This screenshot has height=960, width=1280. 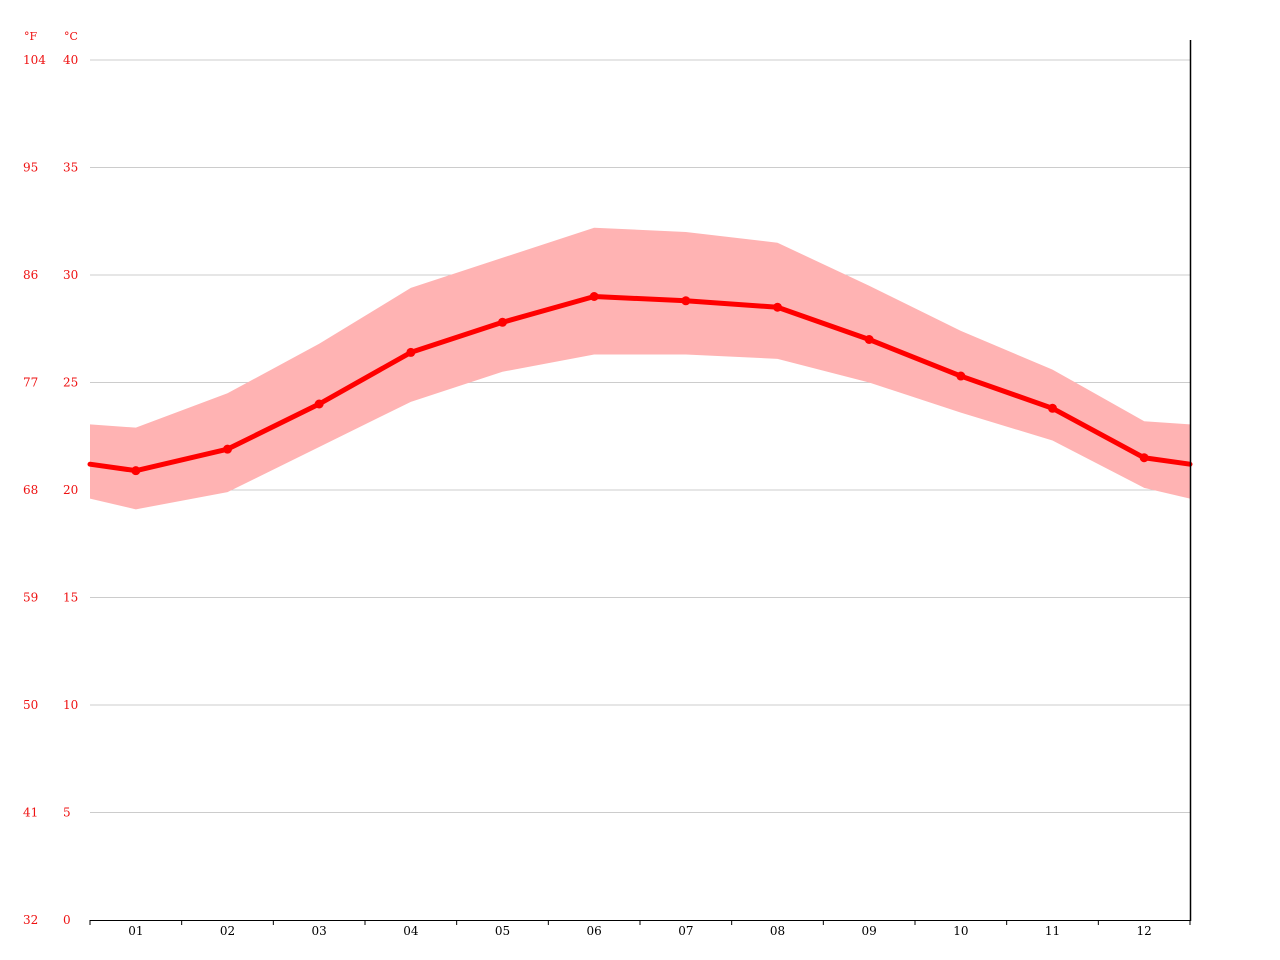 What do you see at coordinates (30, 705) in the screenshot?
I see `y-tick-label-fahrenheit: 50` at bounding box center [30, 705].